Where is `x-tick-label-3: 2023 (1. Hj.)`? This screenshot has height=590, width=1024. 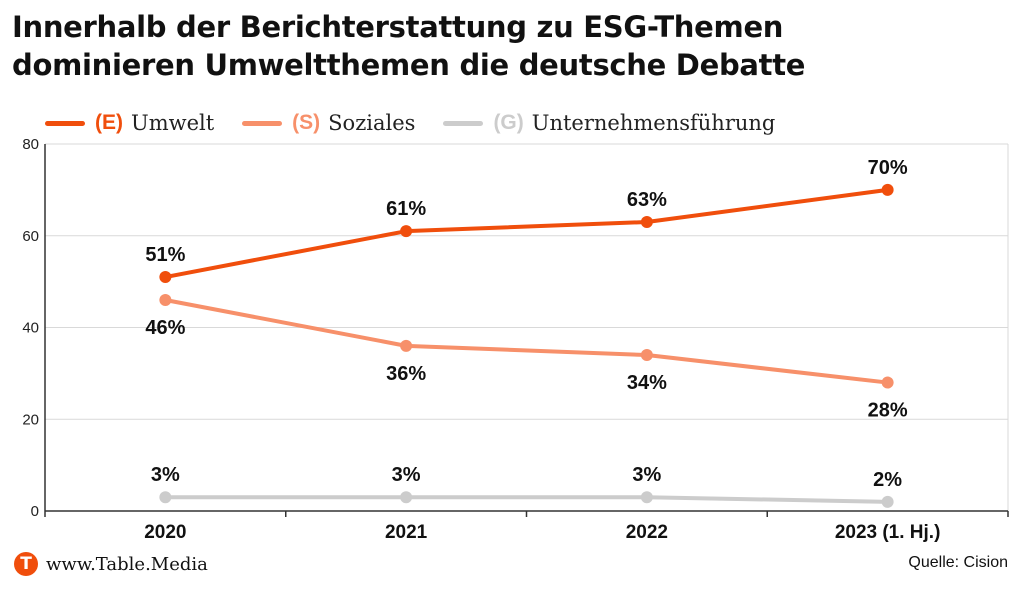
x-tick-label-3: 2023 (1. Hj.) is located at coordinates (888, 532).